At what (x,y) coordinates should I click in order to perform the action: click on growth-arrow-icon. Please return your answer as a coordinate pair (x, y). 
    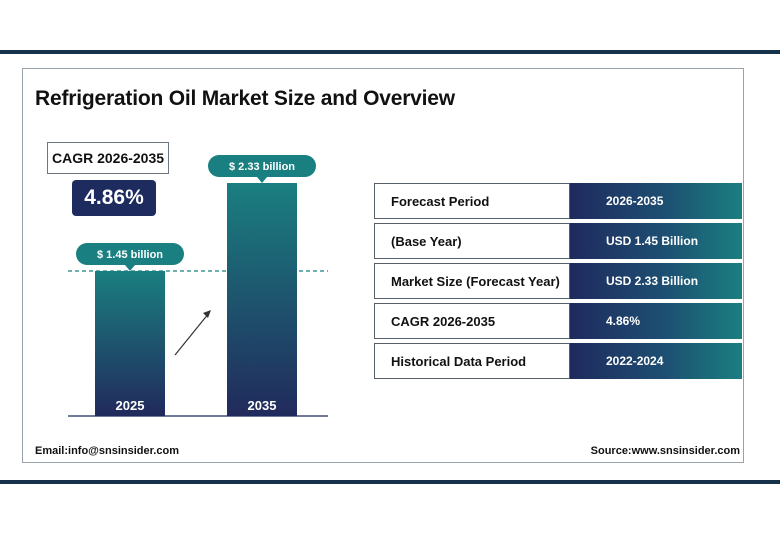
    Looking at the image, I should click on (192, 334).